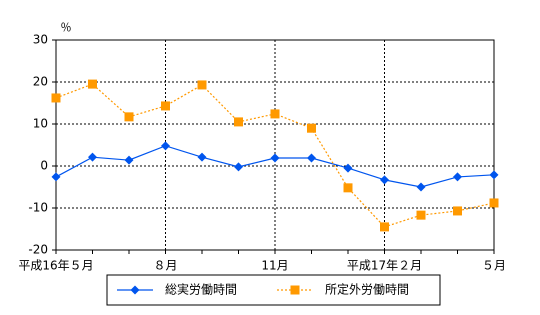 This screenshot has width=540, height=315. Describe the element at coordinates (367, 289) in the screenshot. I see `legend-label: 所定外労働時間` at that location.